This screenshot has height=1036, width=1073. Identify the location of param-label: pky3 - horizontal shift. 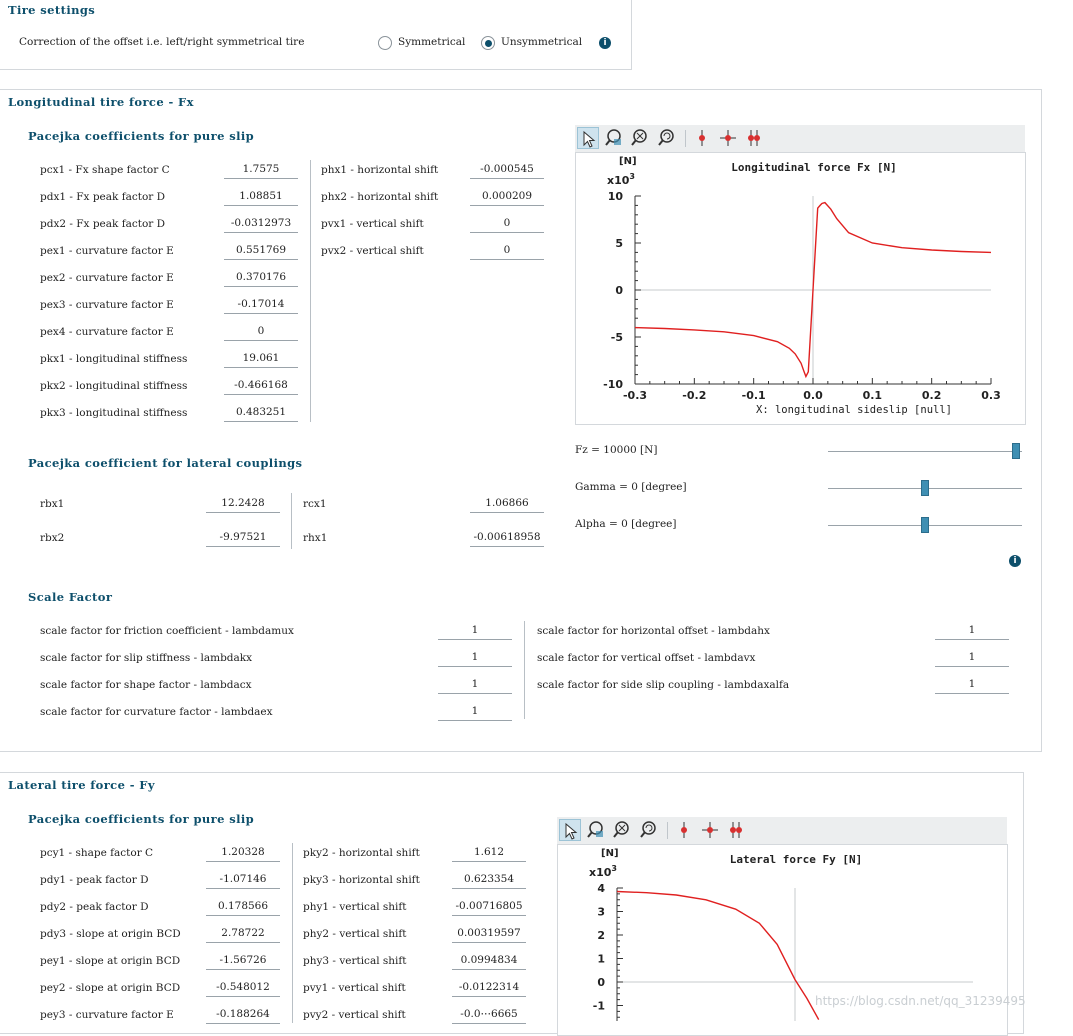
(361, 880).